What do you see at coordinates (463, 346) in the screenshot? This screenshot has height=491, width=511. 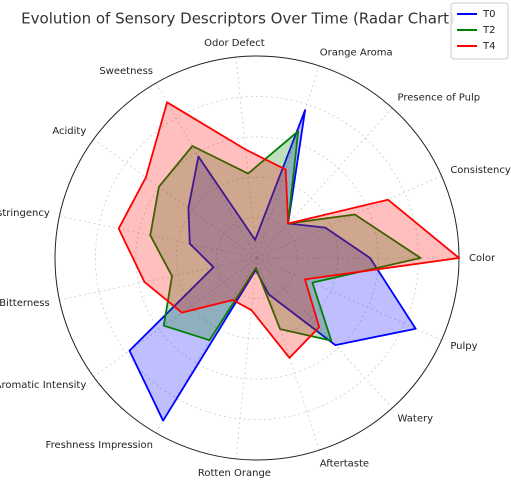 I see `axis-label: Pulpy` at bounding box center [463, 346].